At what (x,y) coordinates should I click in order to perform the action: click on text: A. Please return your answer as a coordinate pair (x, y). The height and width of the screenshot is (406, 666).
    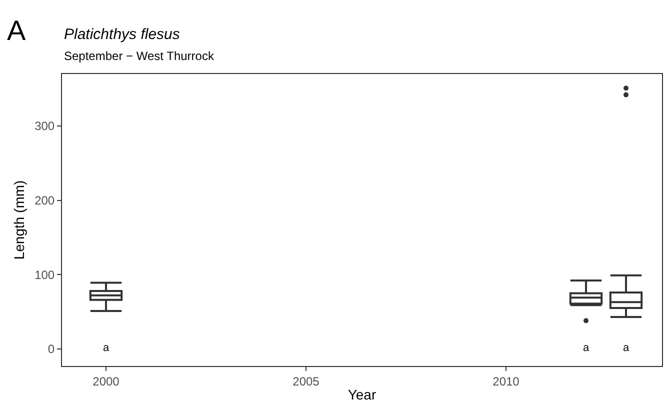
    Looking at the image, I should click on (16, 30).